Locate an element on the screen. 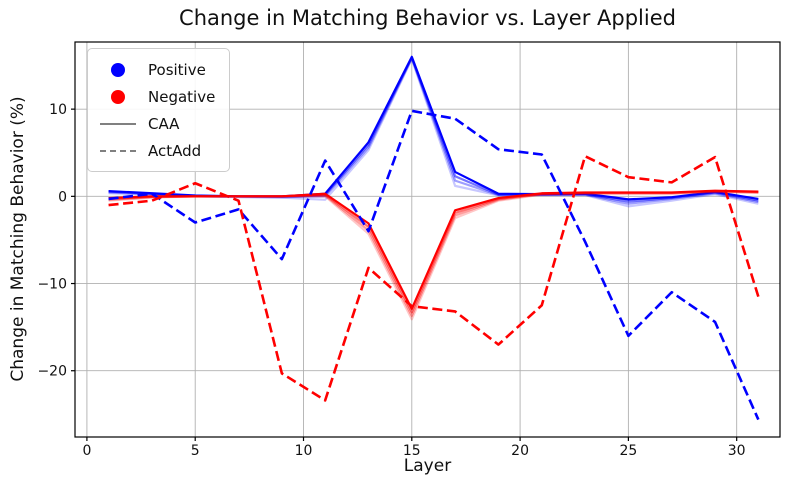 Image resolution: width=800 pixels, height=500 pixels. legend-label-actadd: ActAdd is located at coordinates (175, 150).